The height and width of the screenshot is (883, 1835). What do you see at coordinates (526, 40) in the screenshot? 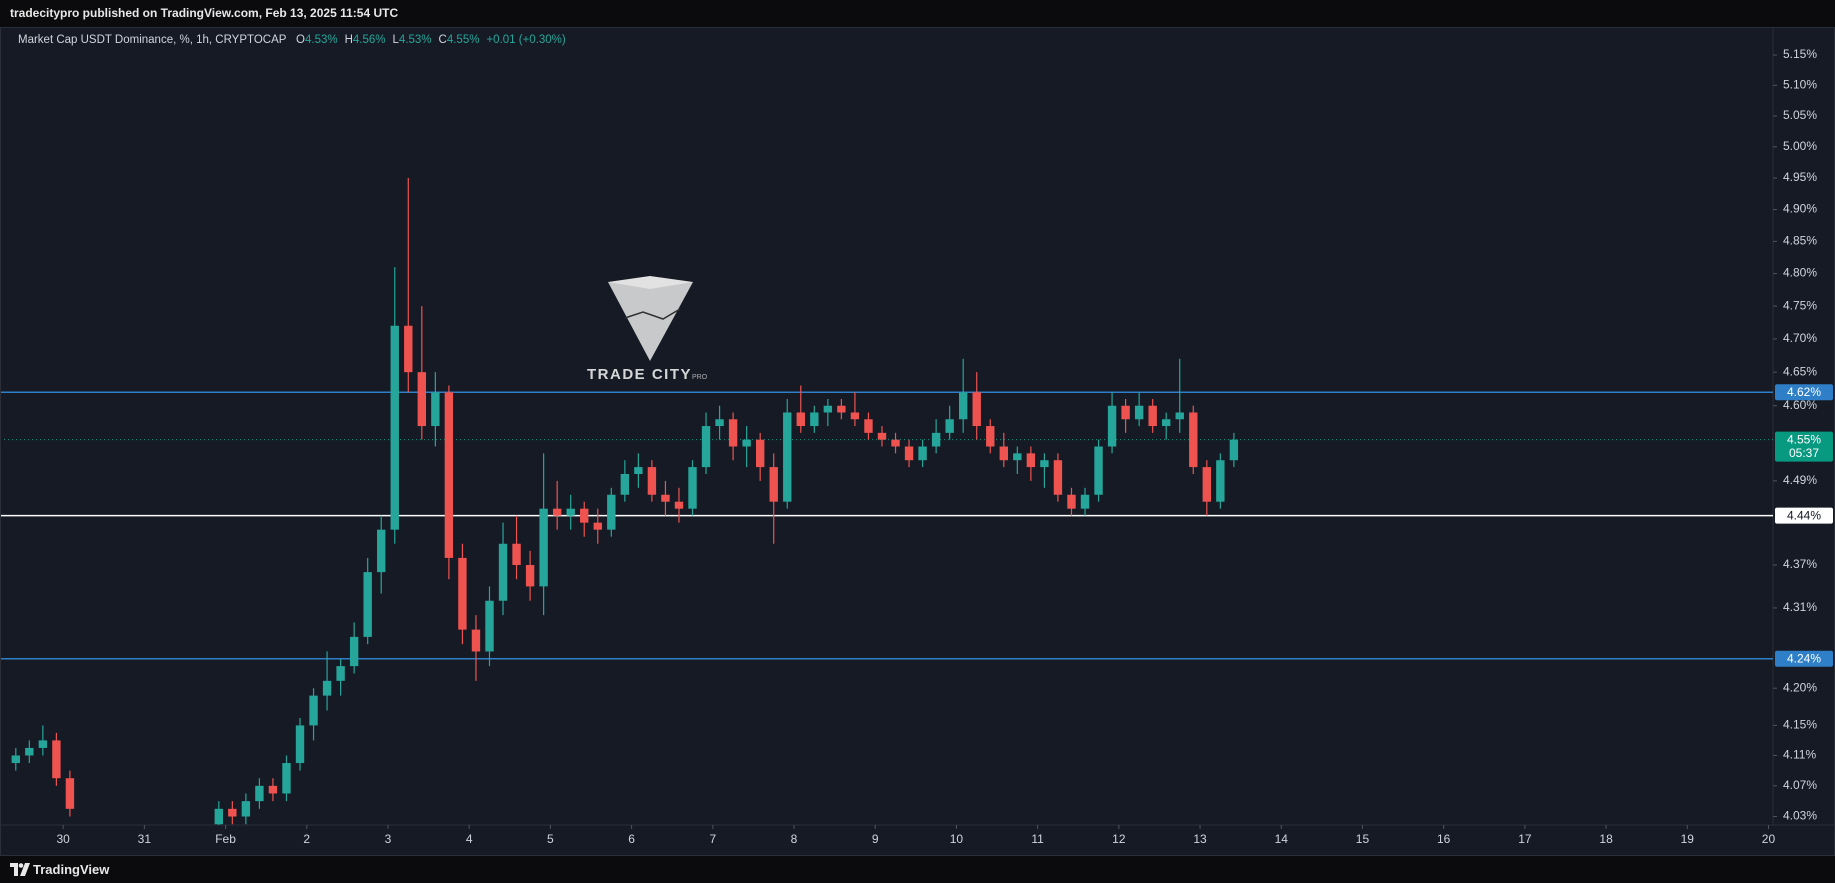
I see `legend-change: +0.01 (+0.30%)` at bounding box center [526, 40].